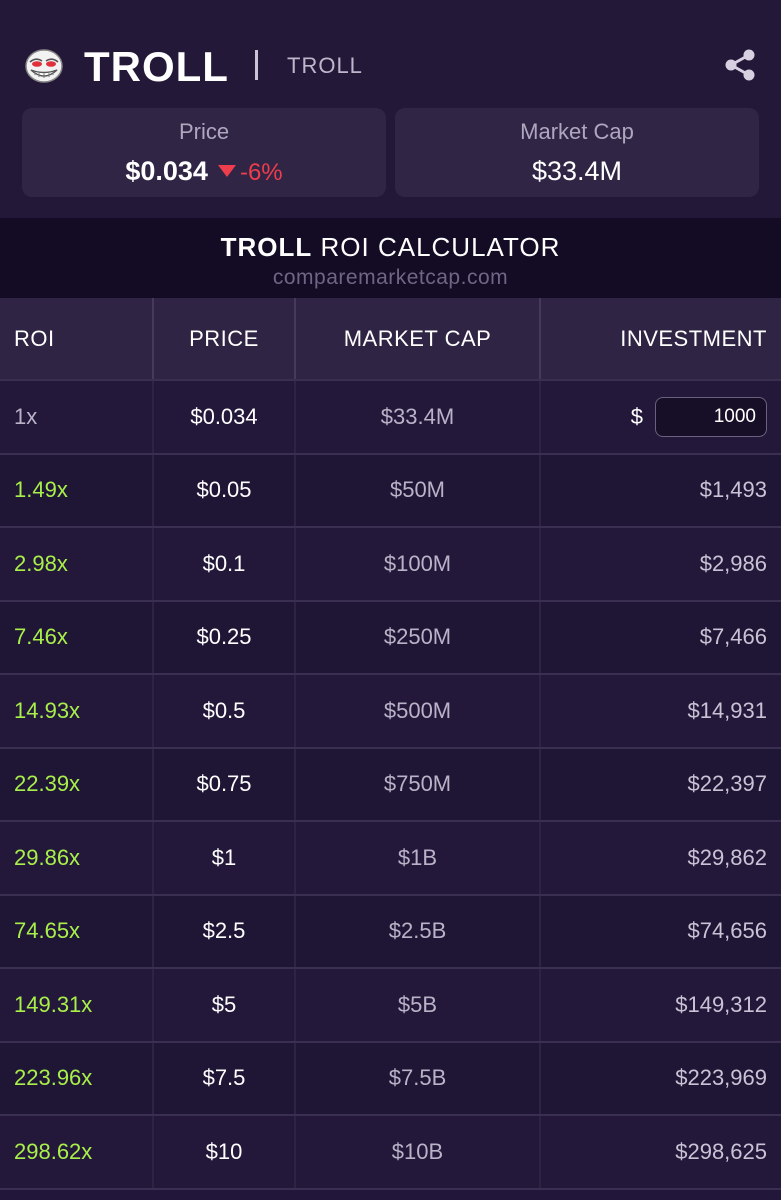 This screenshot has height=1200, width=781. I want to click on price-card: Price $0.034 -6%, so click(204, 152).